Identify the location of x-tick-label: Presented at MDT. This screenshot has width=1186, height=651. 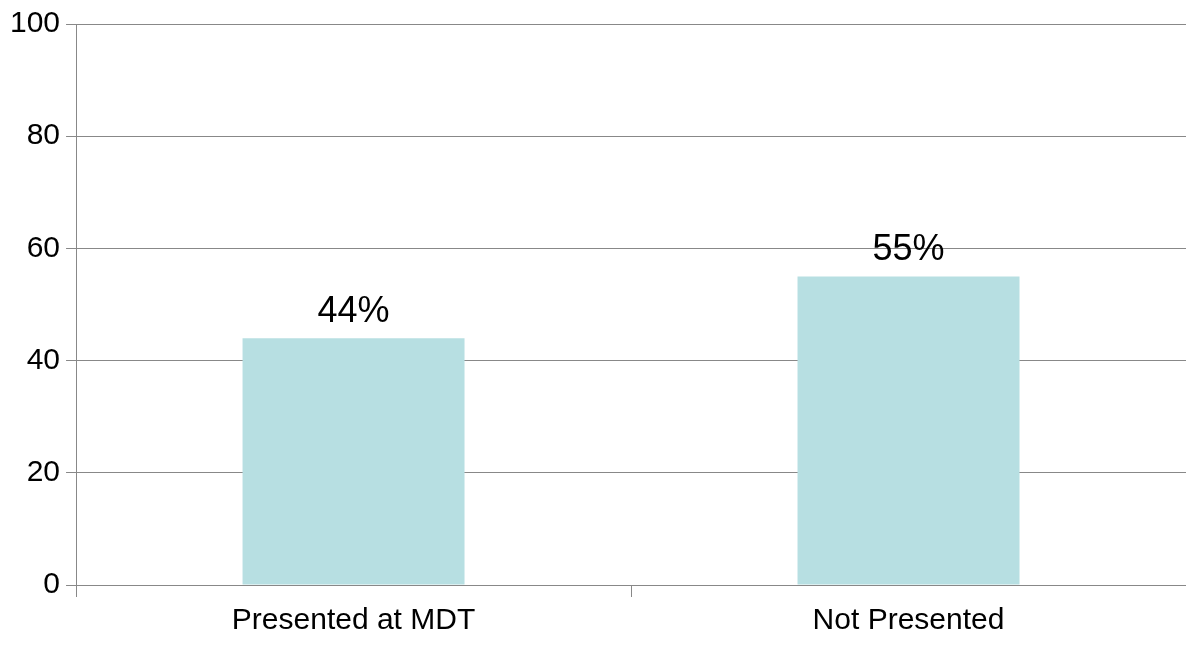
(353, 619).